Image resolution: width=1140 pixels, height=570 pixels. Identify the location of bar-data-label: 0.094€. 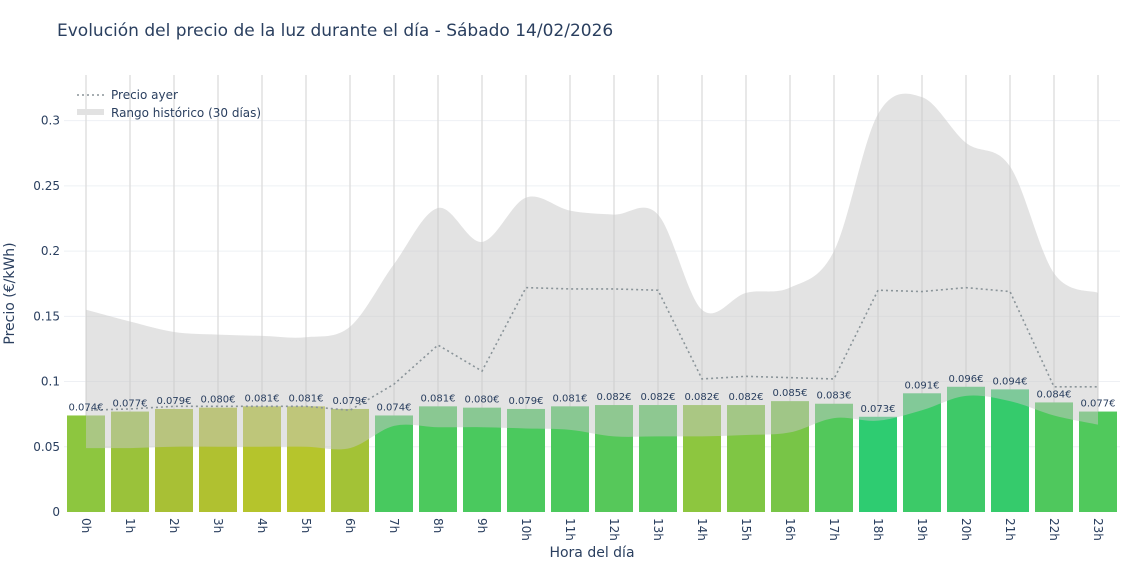
(1010, 381).